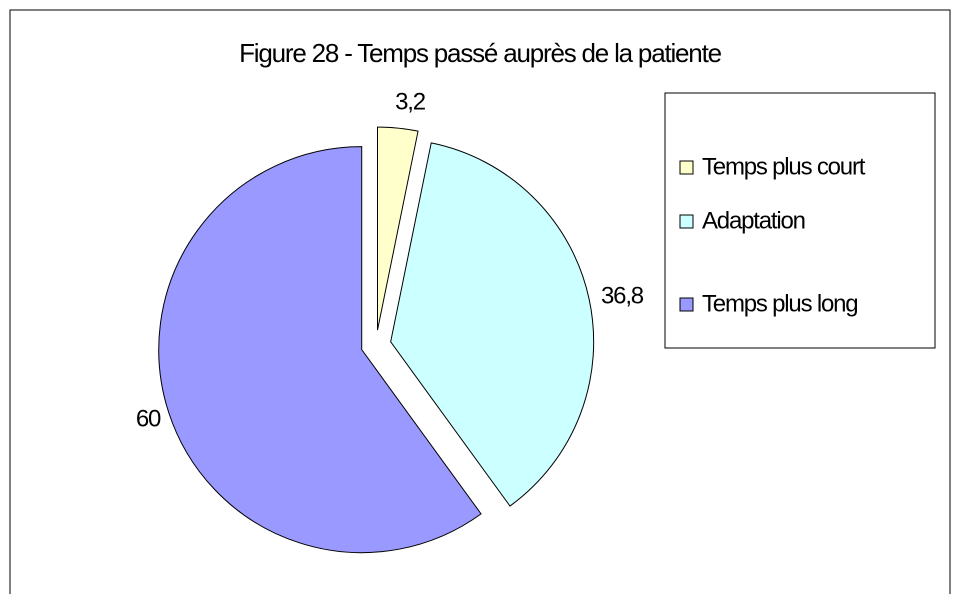  I want to click on legend-box, so click(800, 220).